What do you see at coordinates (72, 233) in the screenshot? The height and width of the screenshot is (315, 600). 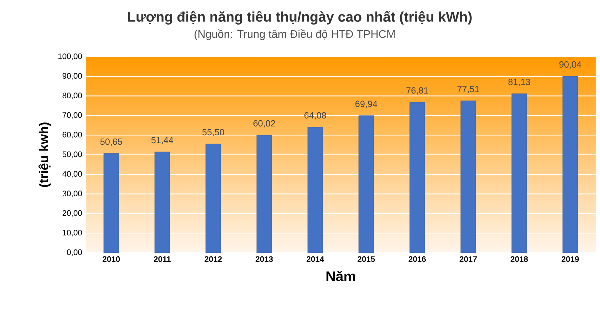 I see `y-tick-label: 10,00` at bounding box center [72, 233].